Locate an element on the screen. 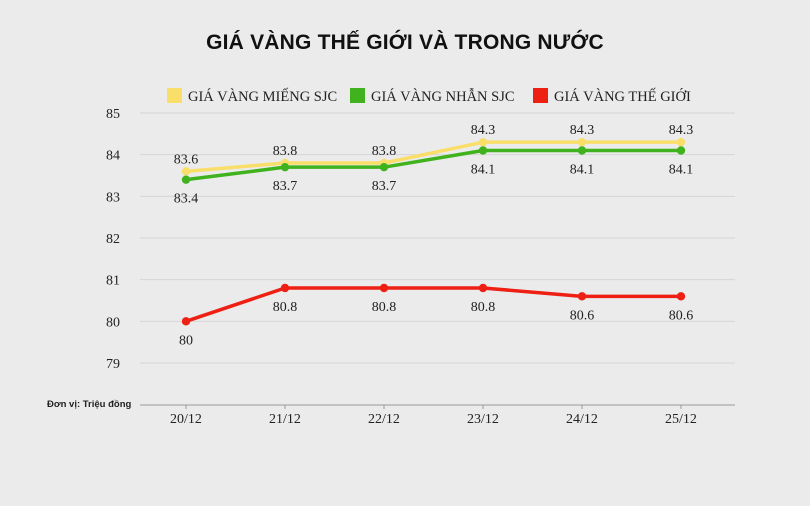 This screenshot has height=506, width=810. y-tick-label: 83 is located at coordinates (113, 197).